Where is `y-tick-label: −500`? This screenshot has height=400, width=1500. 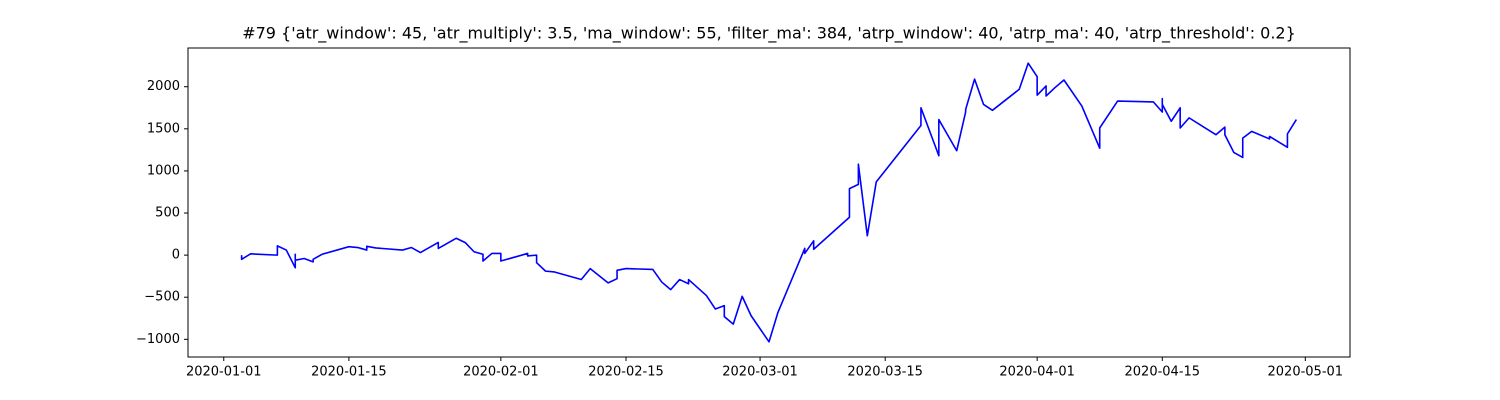 y-tick-label: −500 is located at coordinates (162, 297).